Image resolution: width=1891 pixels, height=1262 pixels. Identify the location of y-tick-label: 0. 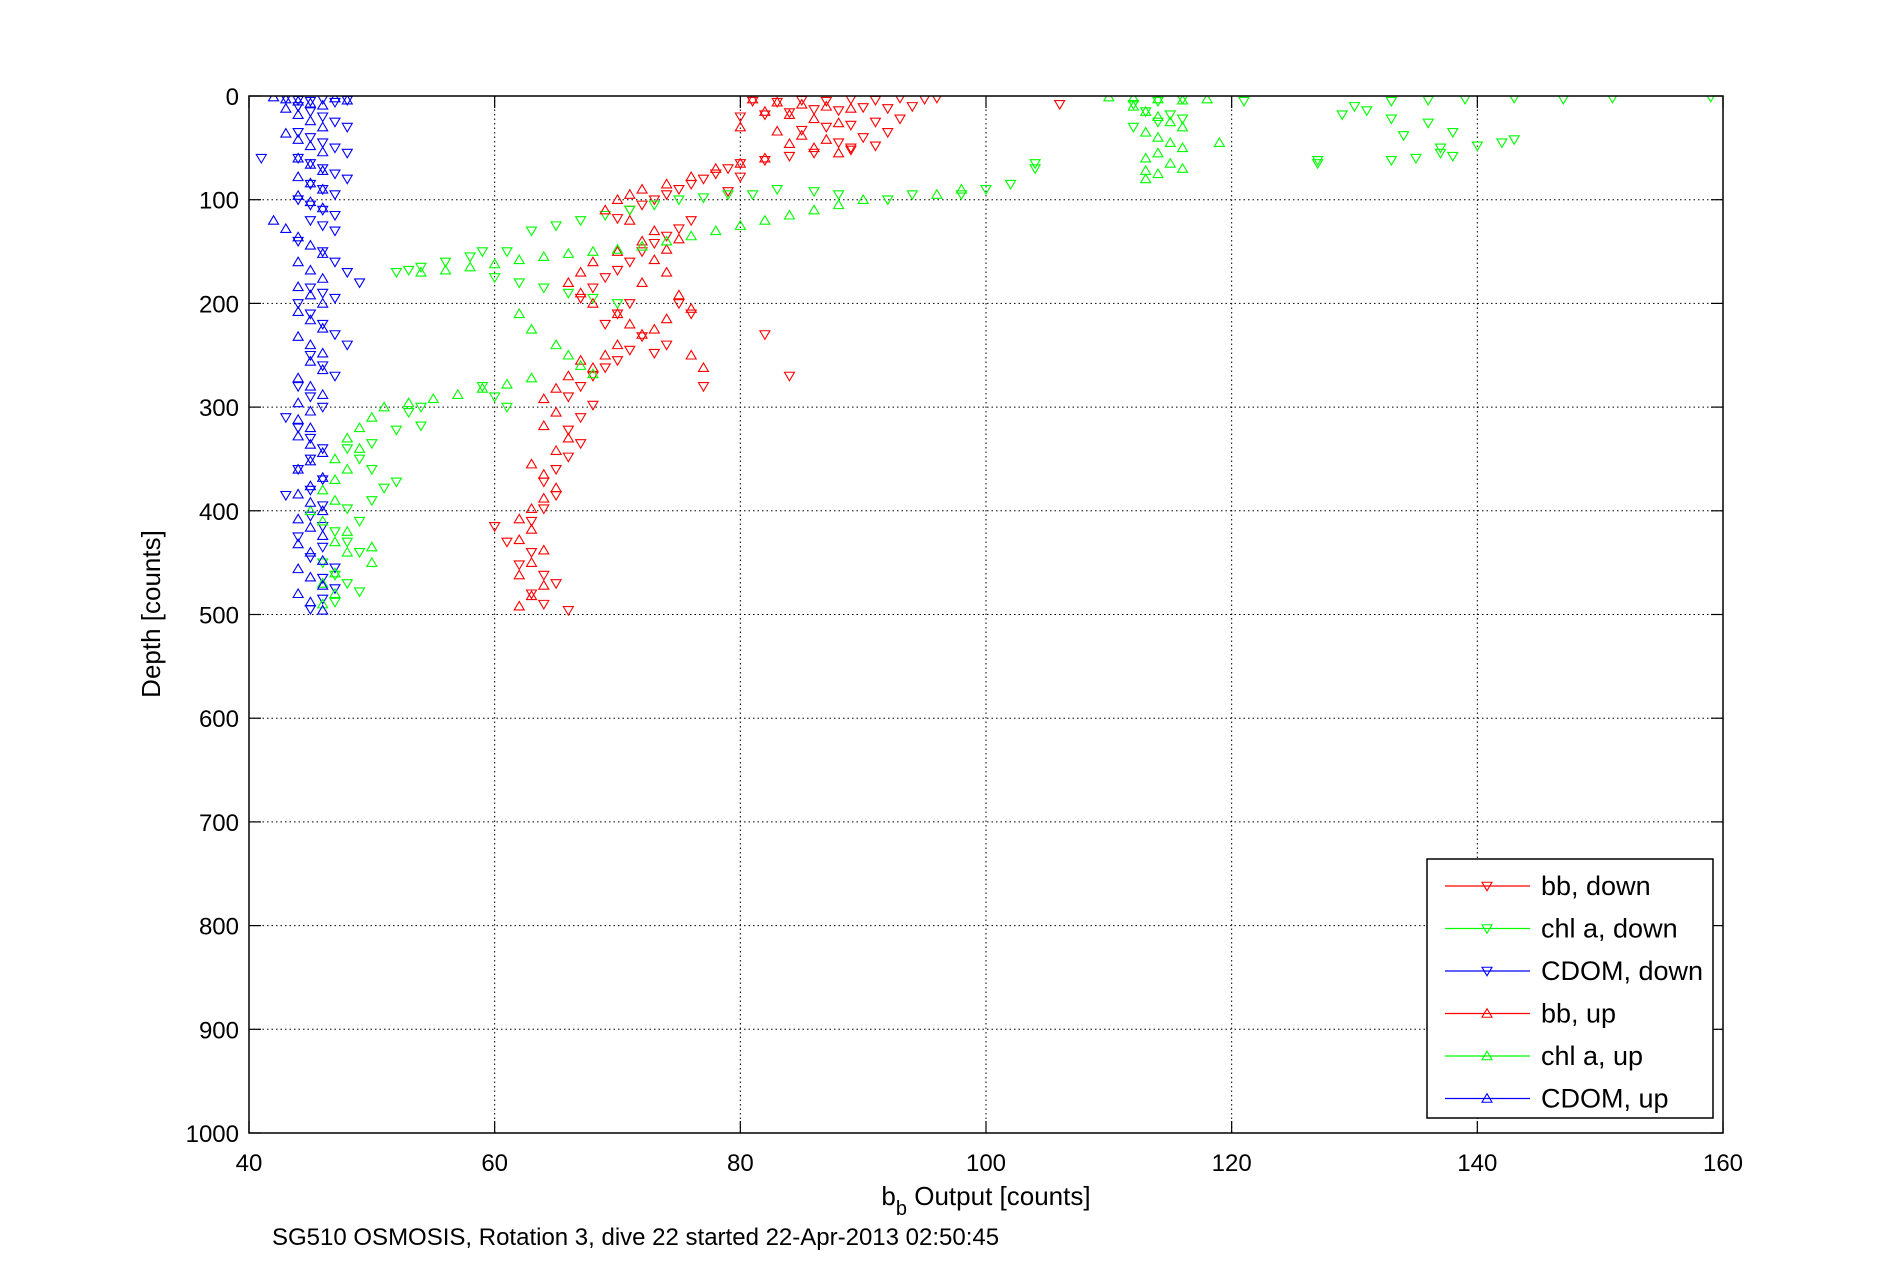
(232, 97).